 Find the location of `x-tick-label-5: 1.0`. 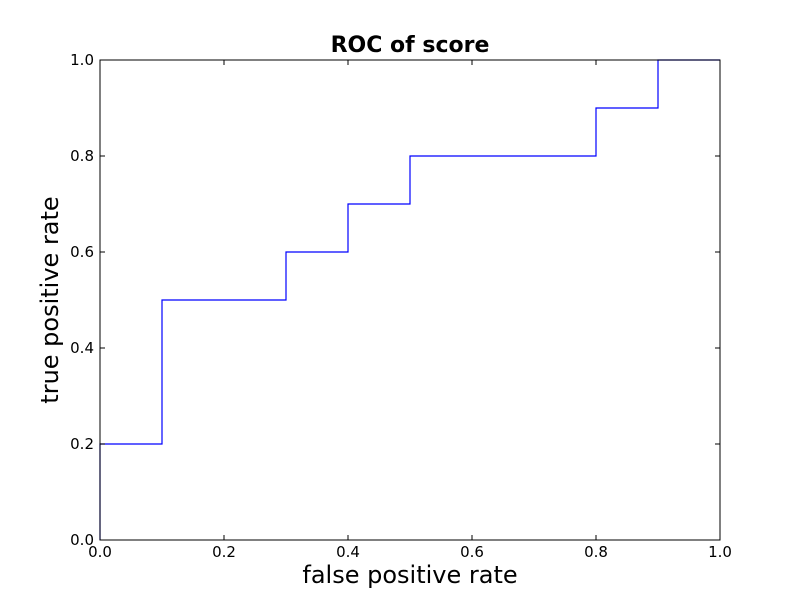

x-tick-label-5: 1.0 is located at coordinates (720, 552).